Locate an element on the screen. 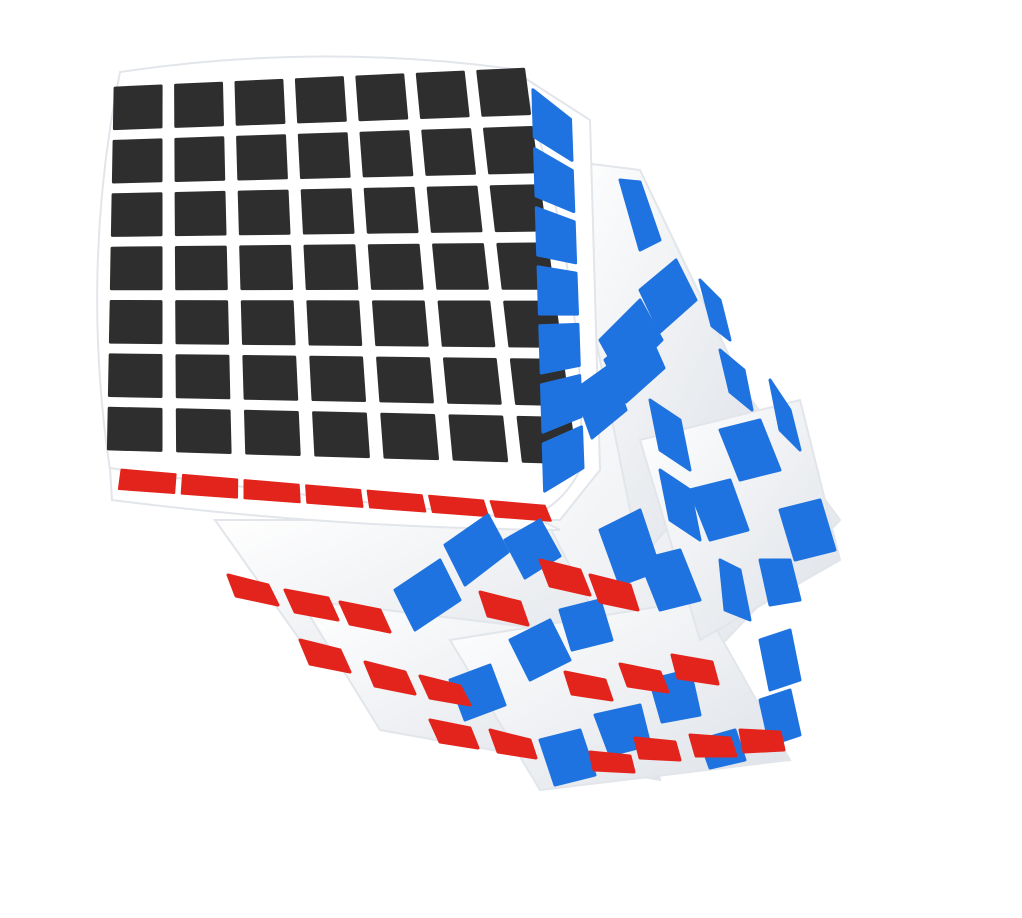  right-face-stickers is located at coordinates (558, 290).